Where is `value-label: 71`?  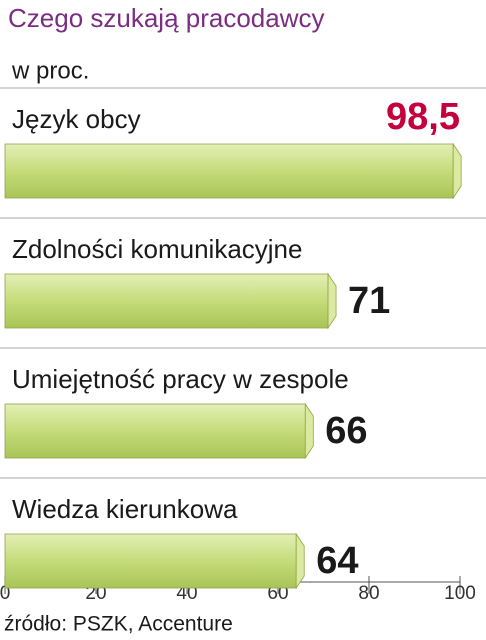
value-label: 71 is located at coordinates (369, 301).